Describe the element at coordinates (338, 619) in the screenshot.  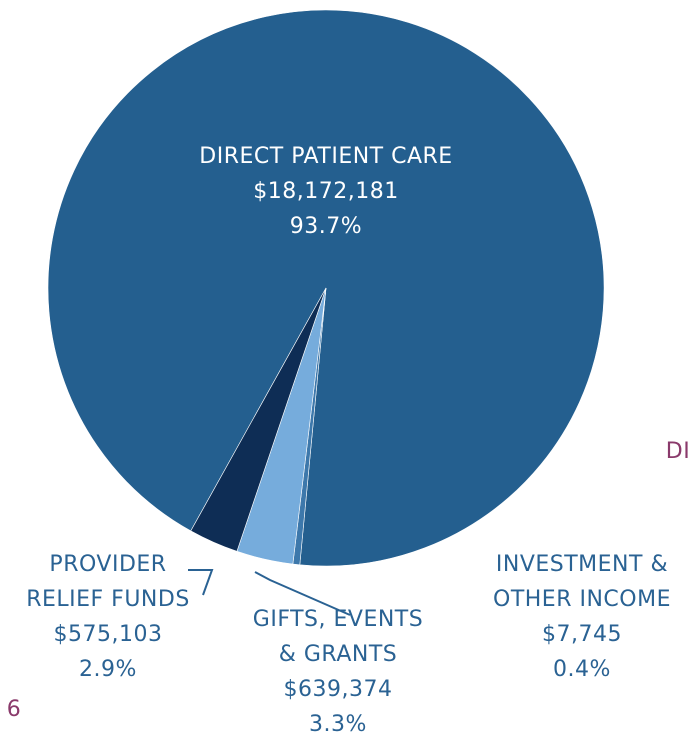
I see `slice-label: GIFTS, EVENTS` at that location.